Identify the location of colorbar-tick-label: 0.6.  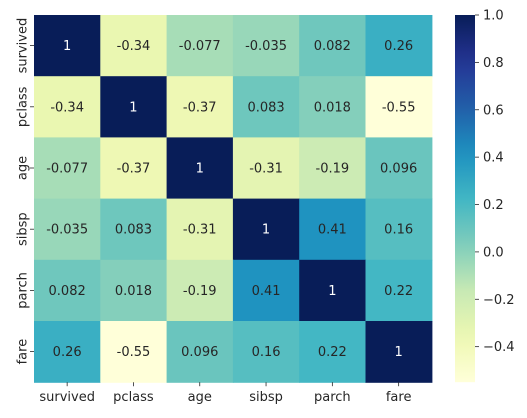
(493, 110).